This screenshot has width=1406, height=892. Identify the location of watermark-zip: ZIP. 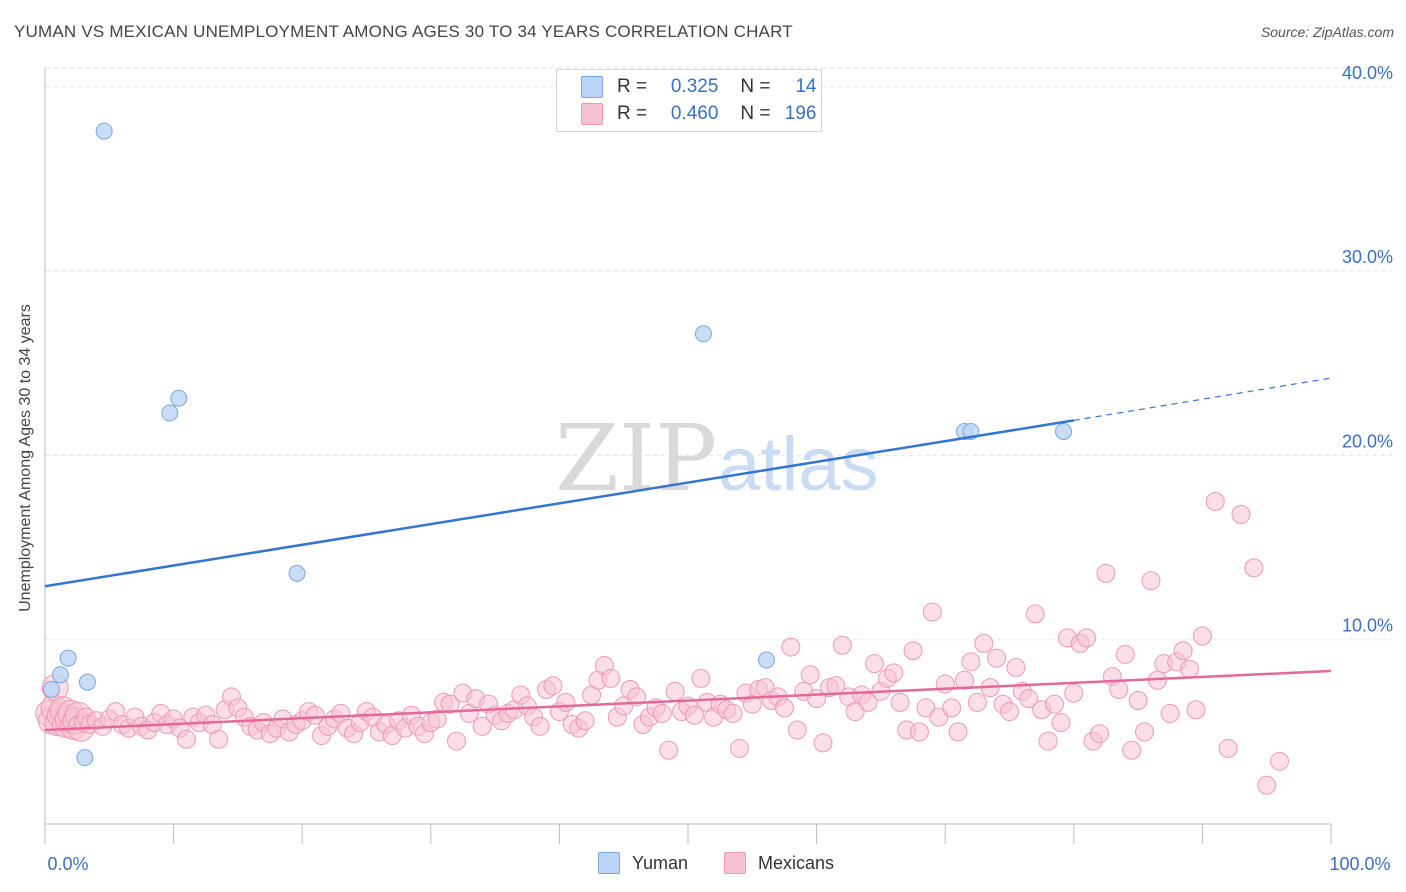
(636, 458).